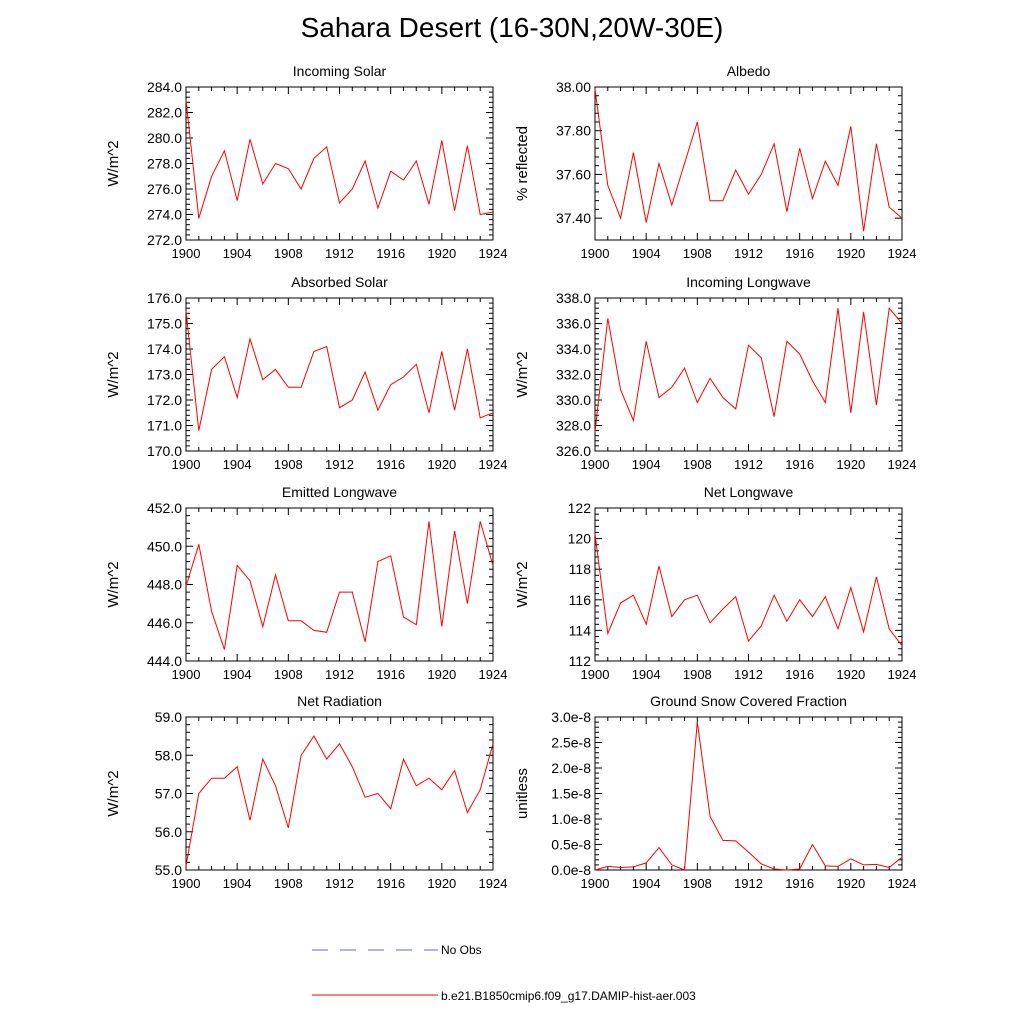 The height and width of the screenshot is (1024, 1024). What do you see at coordinates (573, 174) in the screenshot?
I see `y-tick-label: 37.60` at bounding box center [573, 174].